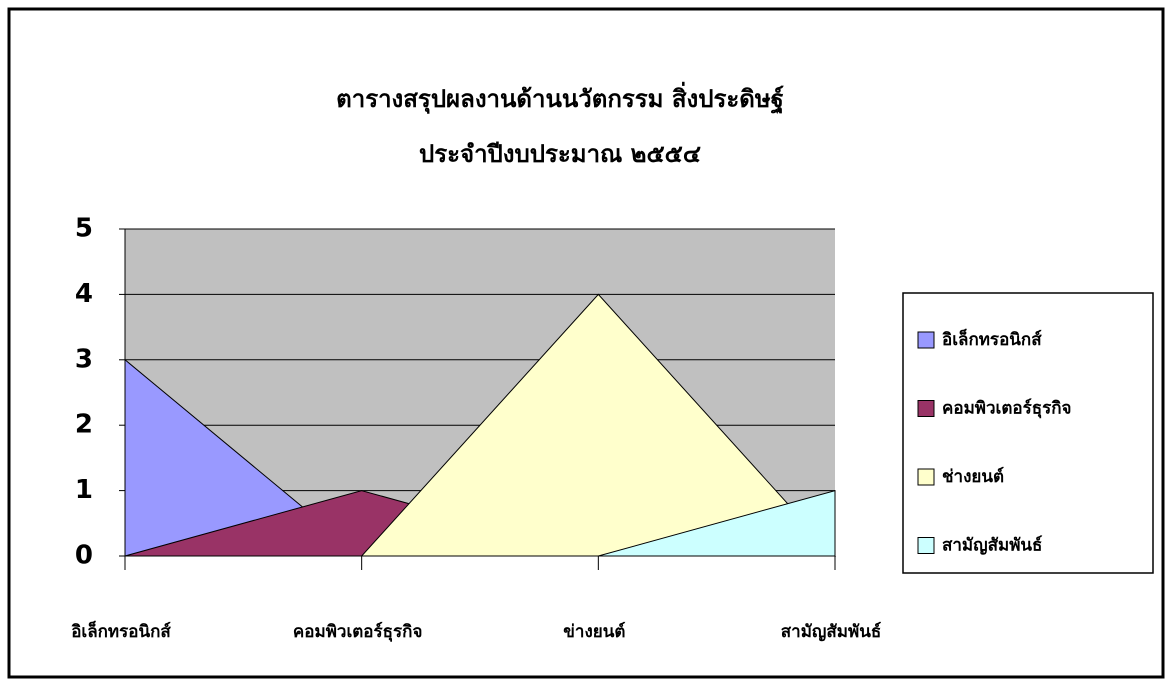 The height and width of the screenshot is (684, 1172). Describe the element at coordinates (84, 490) in the screenshot. I see `y-tick-label: 1` at that location.